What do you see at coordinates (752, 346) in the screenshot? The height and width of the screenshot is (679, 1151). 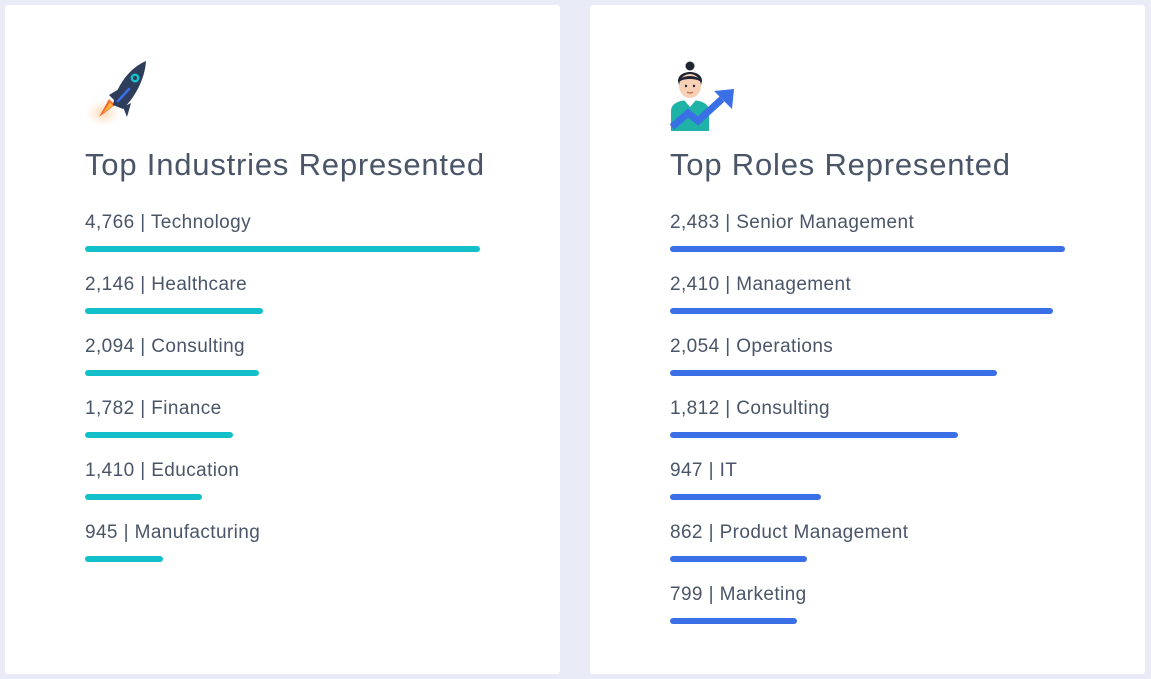 I see `role-bar-label: 2,054 | Operations` at bounding box center [752, 346].